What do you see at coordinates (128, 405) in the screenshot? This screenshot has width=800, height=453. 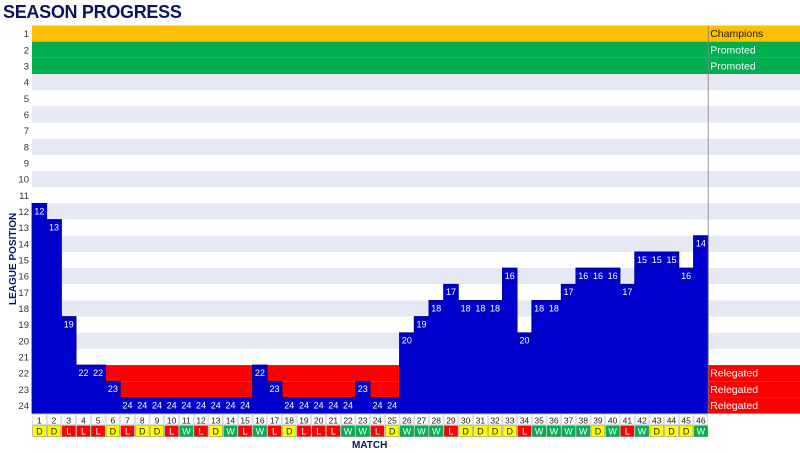 I see `data-label-7: 24` at bounding box center [128, 405].